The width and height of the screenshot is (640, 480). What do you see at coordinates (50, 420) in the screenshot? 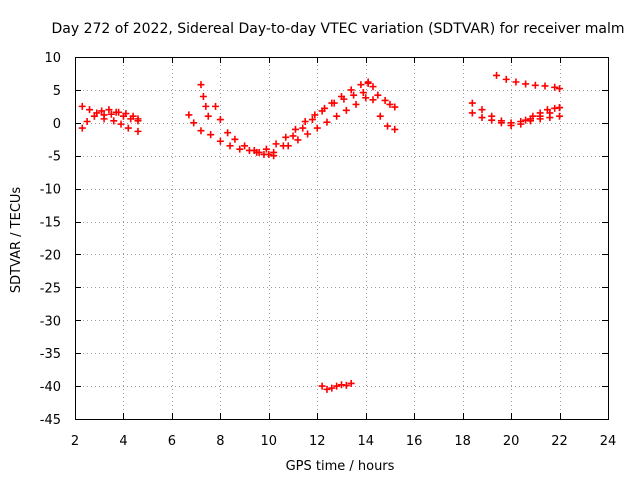
I see `y-tick-label: -45` at bounding box center [50, 420].